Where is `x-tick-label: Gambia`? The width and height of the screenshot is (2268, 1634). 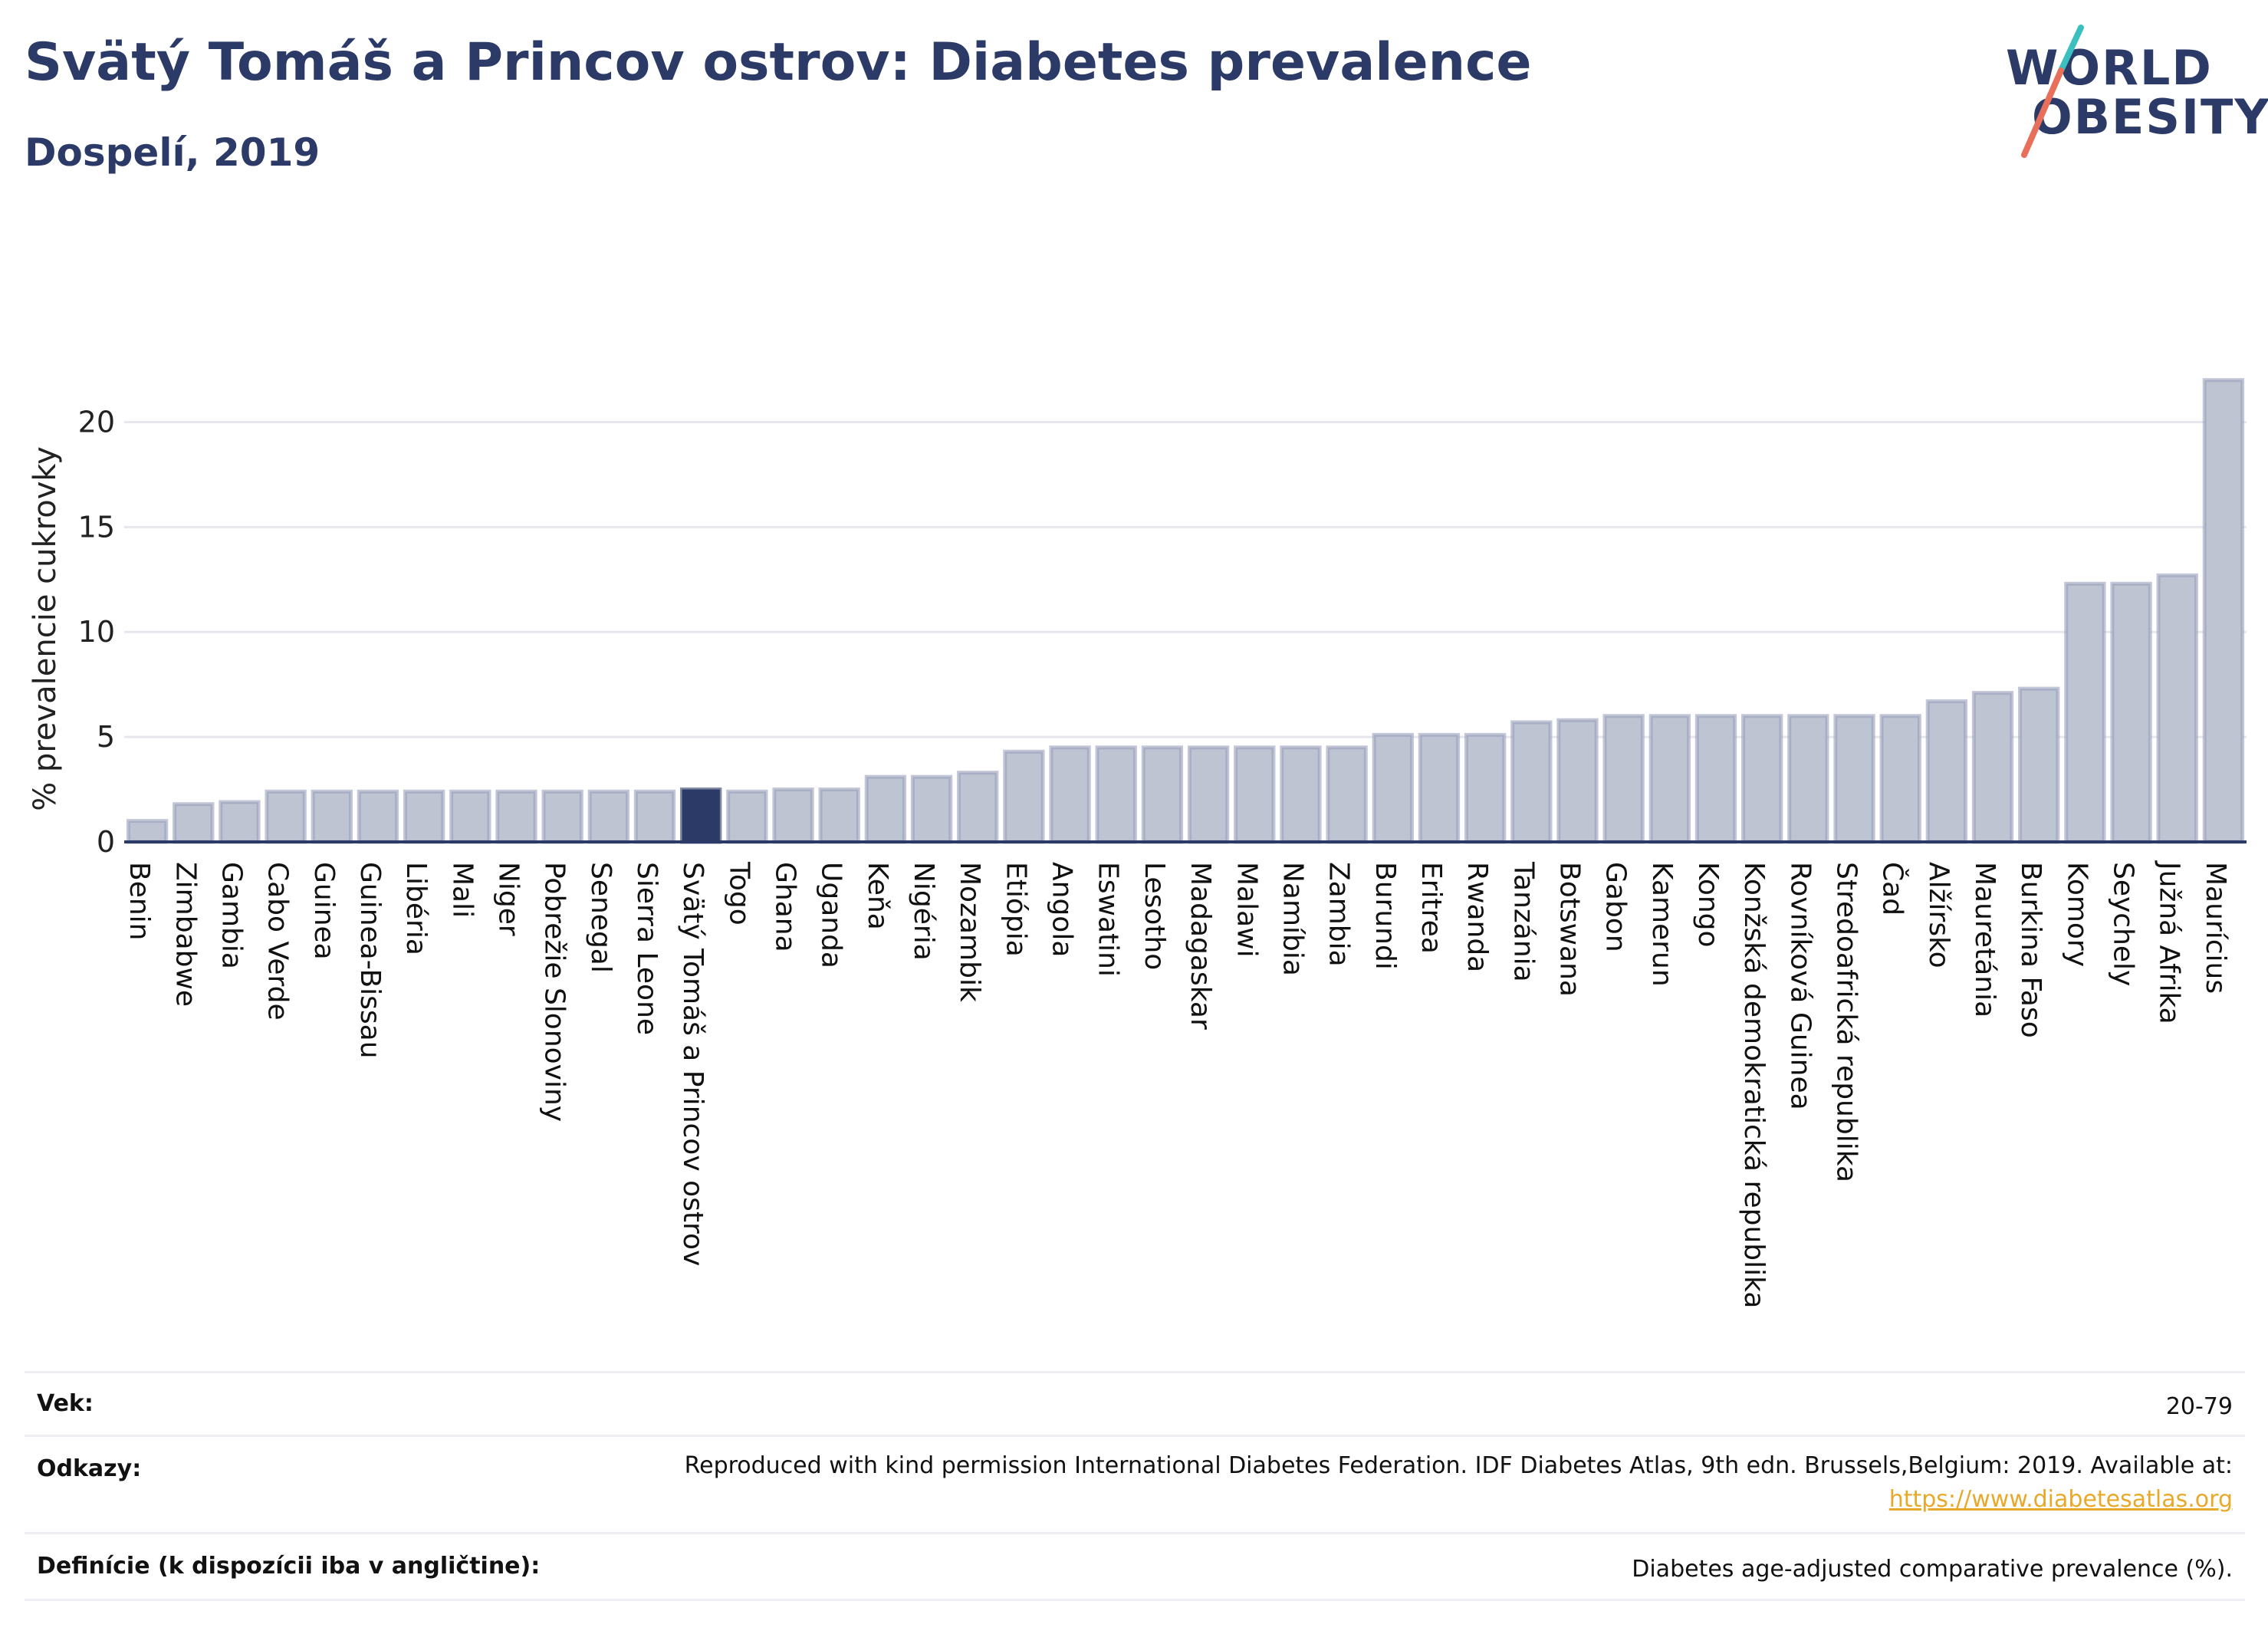 x-tick-label: Gambia is located at coordinates (231, 916).